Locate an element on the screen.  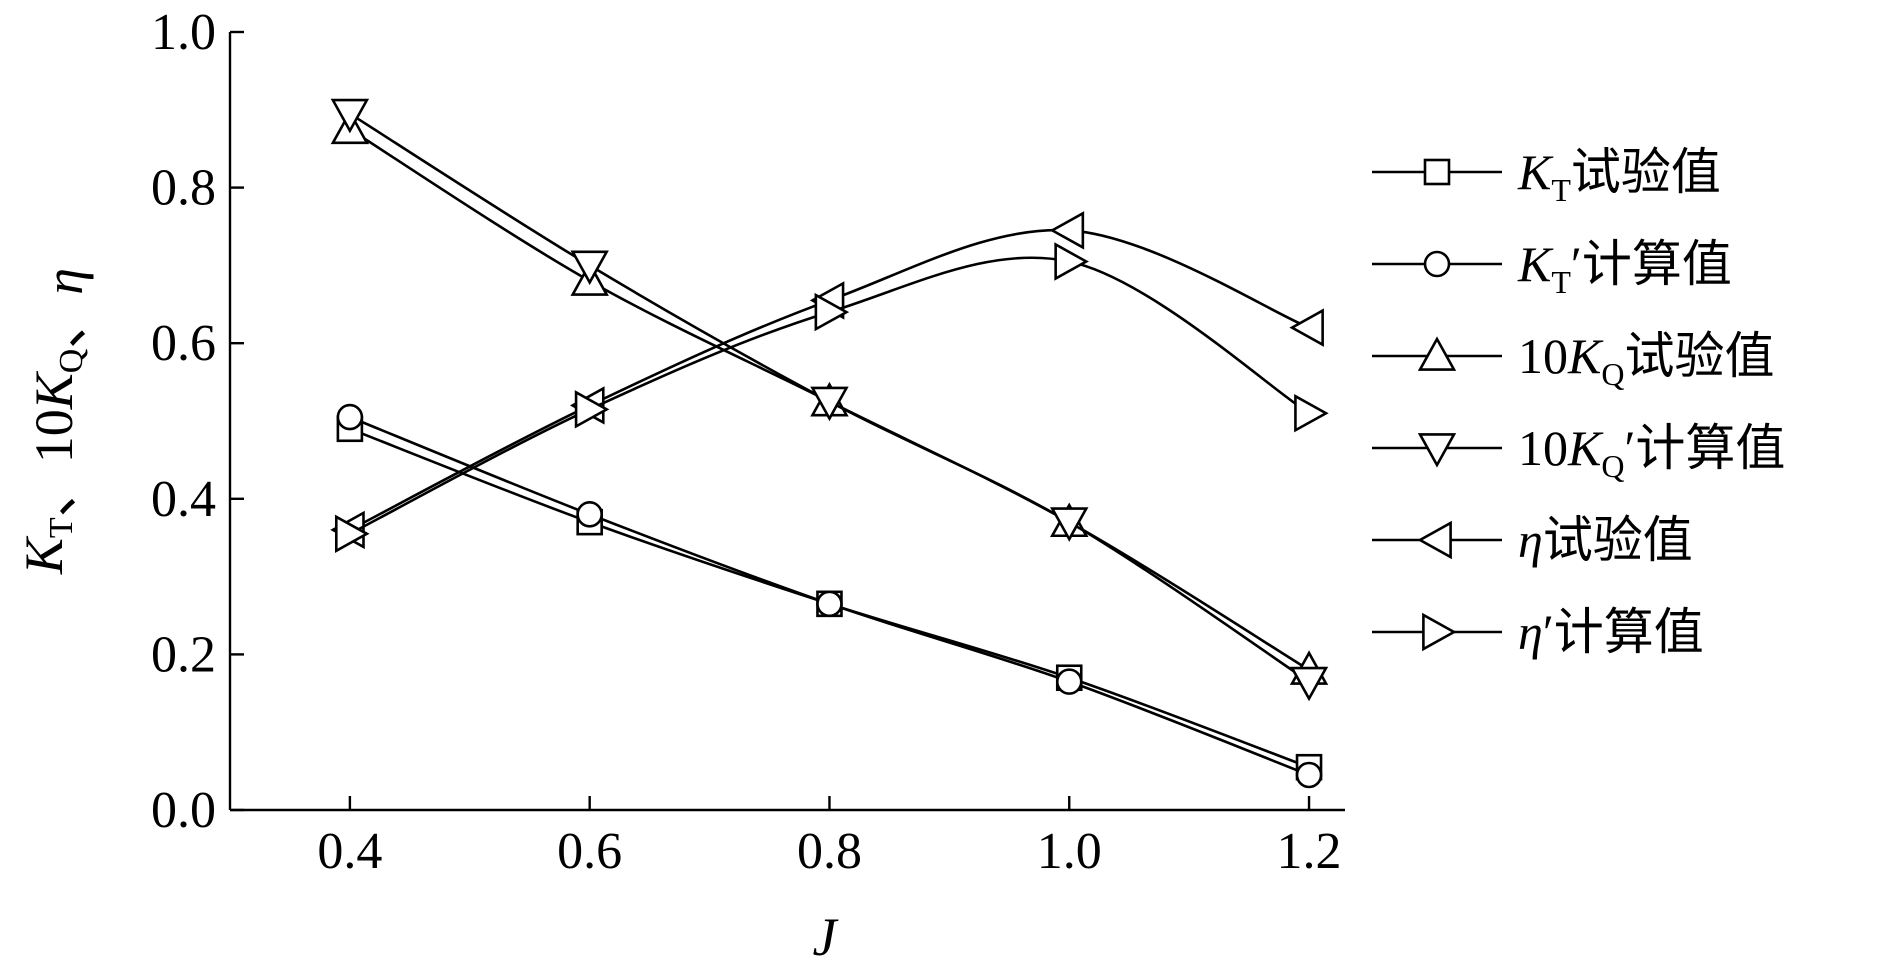
legend-entry-2: 10KQ试验值 is located at coordinates (1573, 360).